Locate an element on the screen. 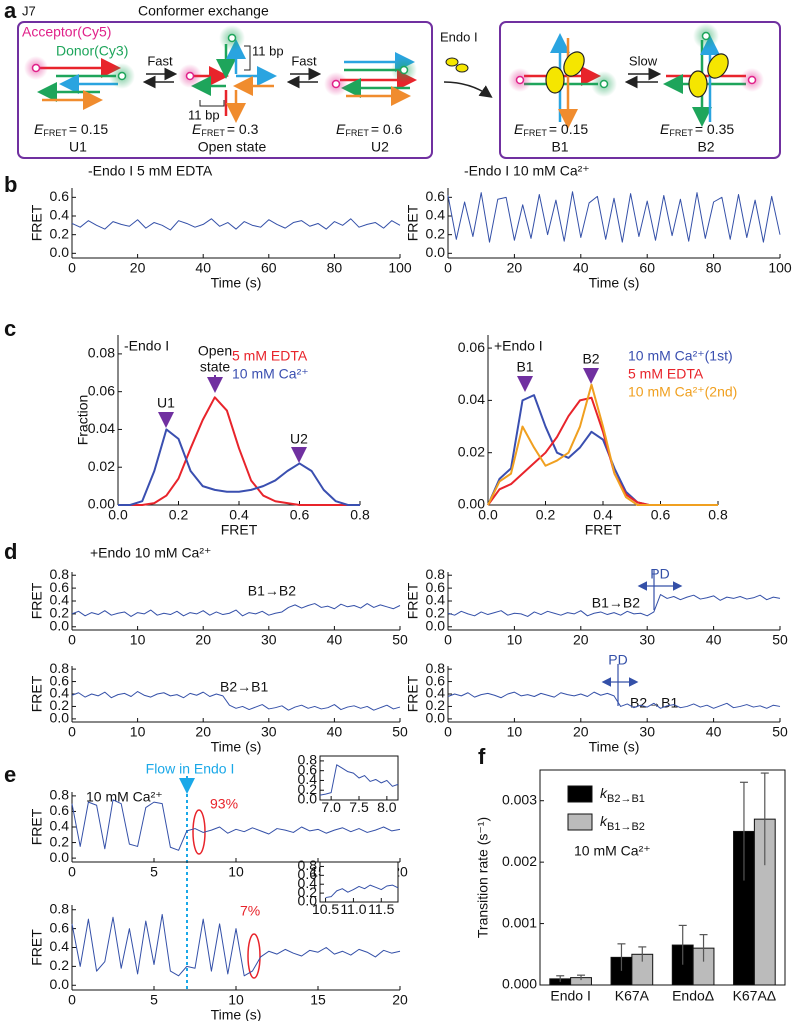 The width and height of the screenshot is (800, 1021). x-tick-label: 7.0 is located at coordinates (331, 807).